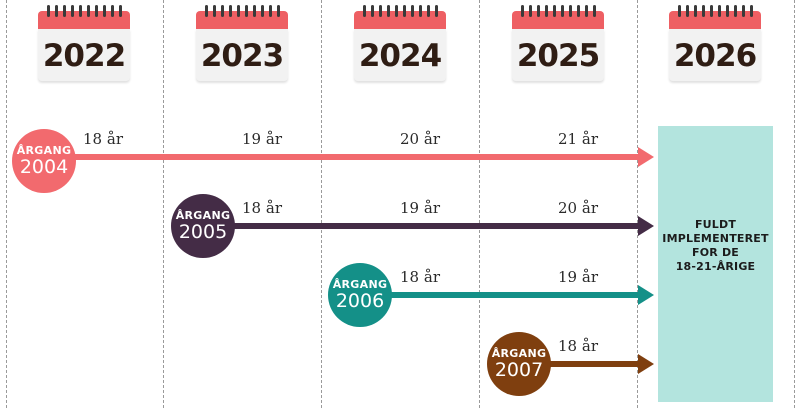 This screenshot has height=408, width=800. I want to click on fully-implemented-box: FULDT IMPLEMENTERET FOR DE 18-21-ÅRIGE, so click(715, 264).